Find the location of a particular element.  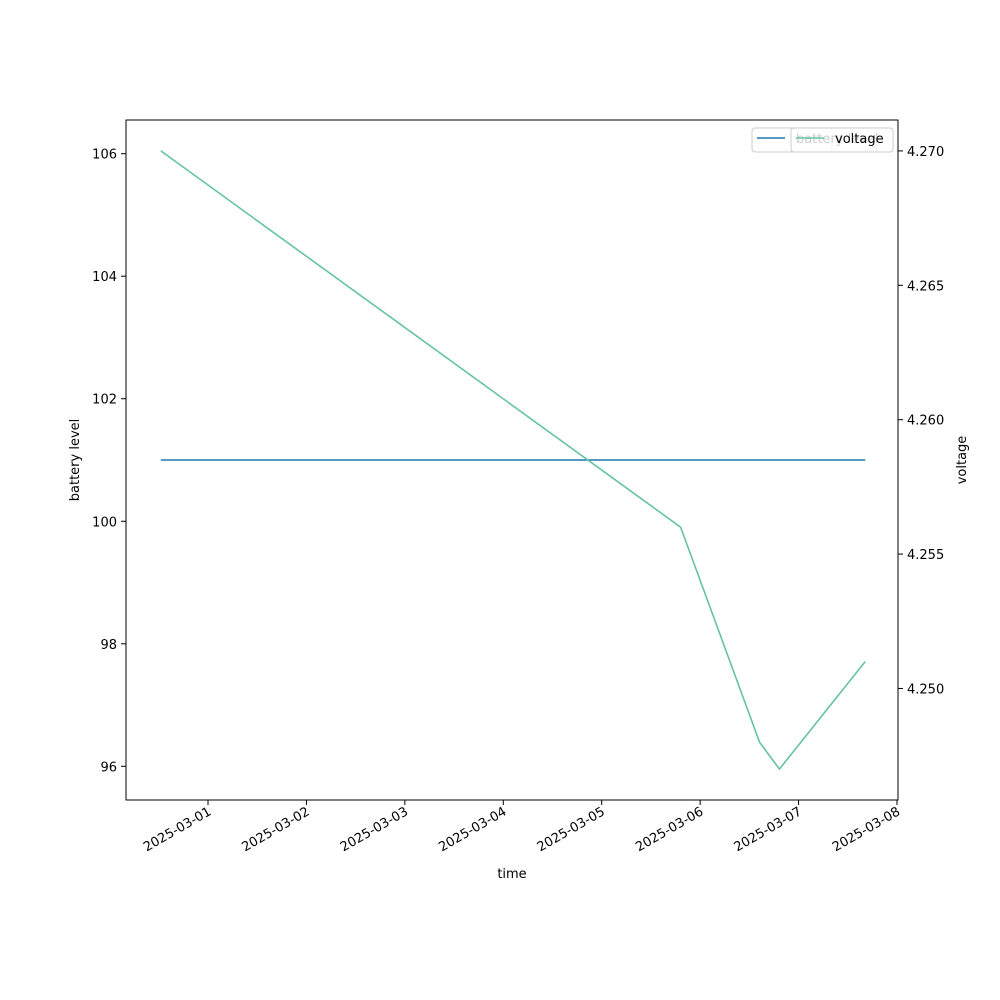

y2-tick-label: 4.255 is located at coordinates (925, 555).